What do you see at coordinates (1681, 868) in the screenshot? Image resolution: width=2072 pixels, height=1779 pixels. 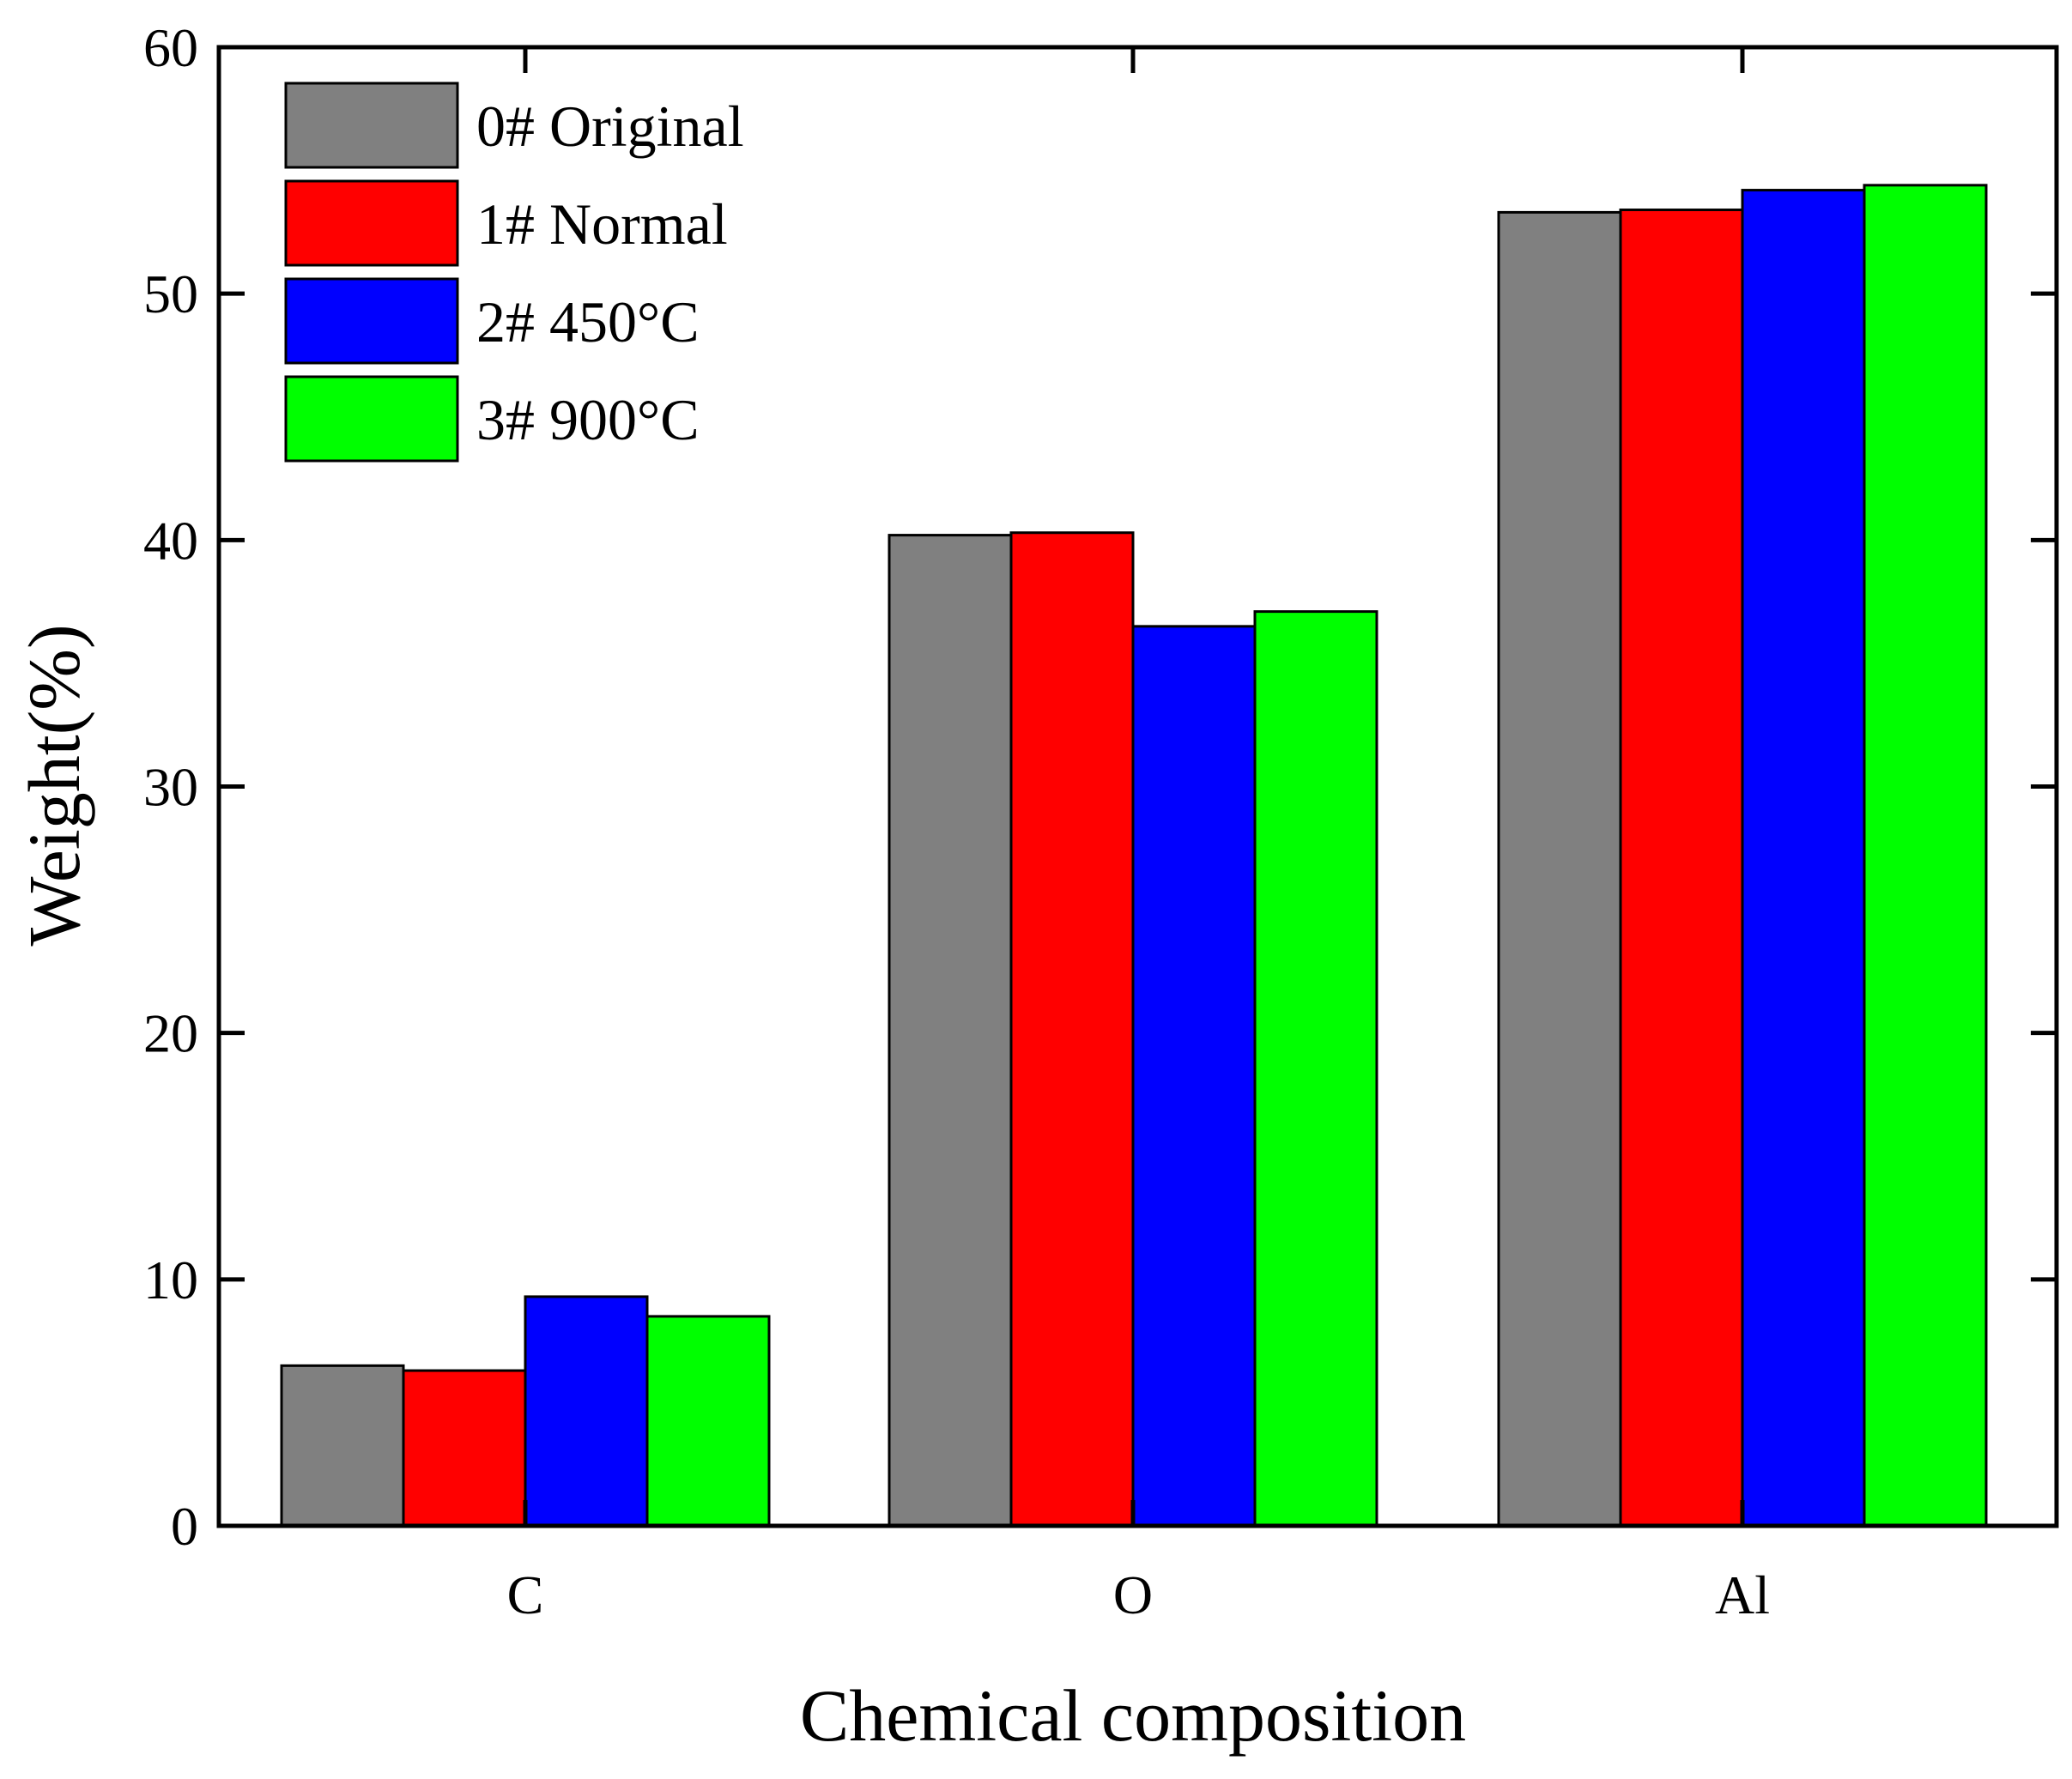 I see `bar-1-al` at bounding box center [1681, 868].